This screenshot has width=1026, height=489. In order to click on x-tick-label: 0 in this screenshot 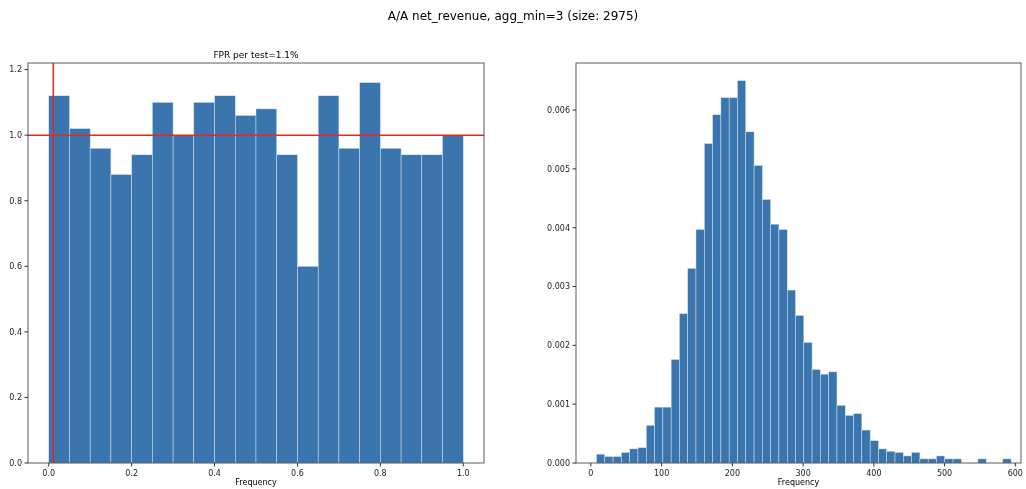, I will do `click(591, 473)`.